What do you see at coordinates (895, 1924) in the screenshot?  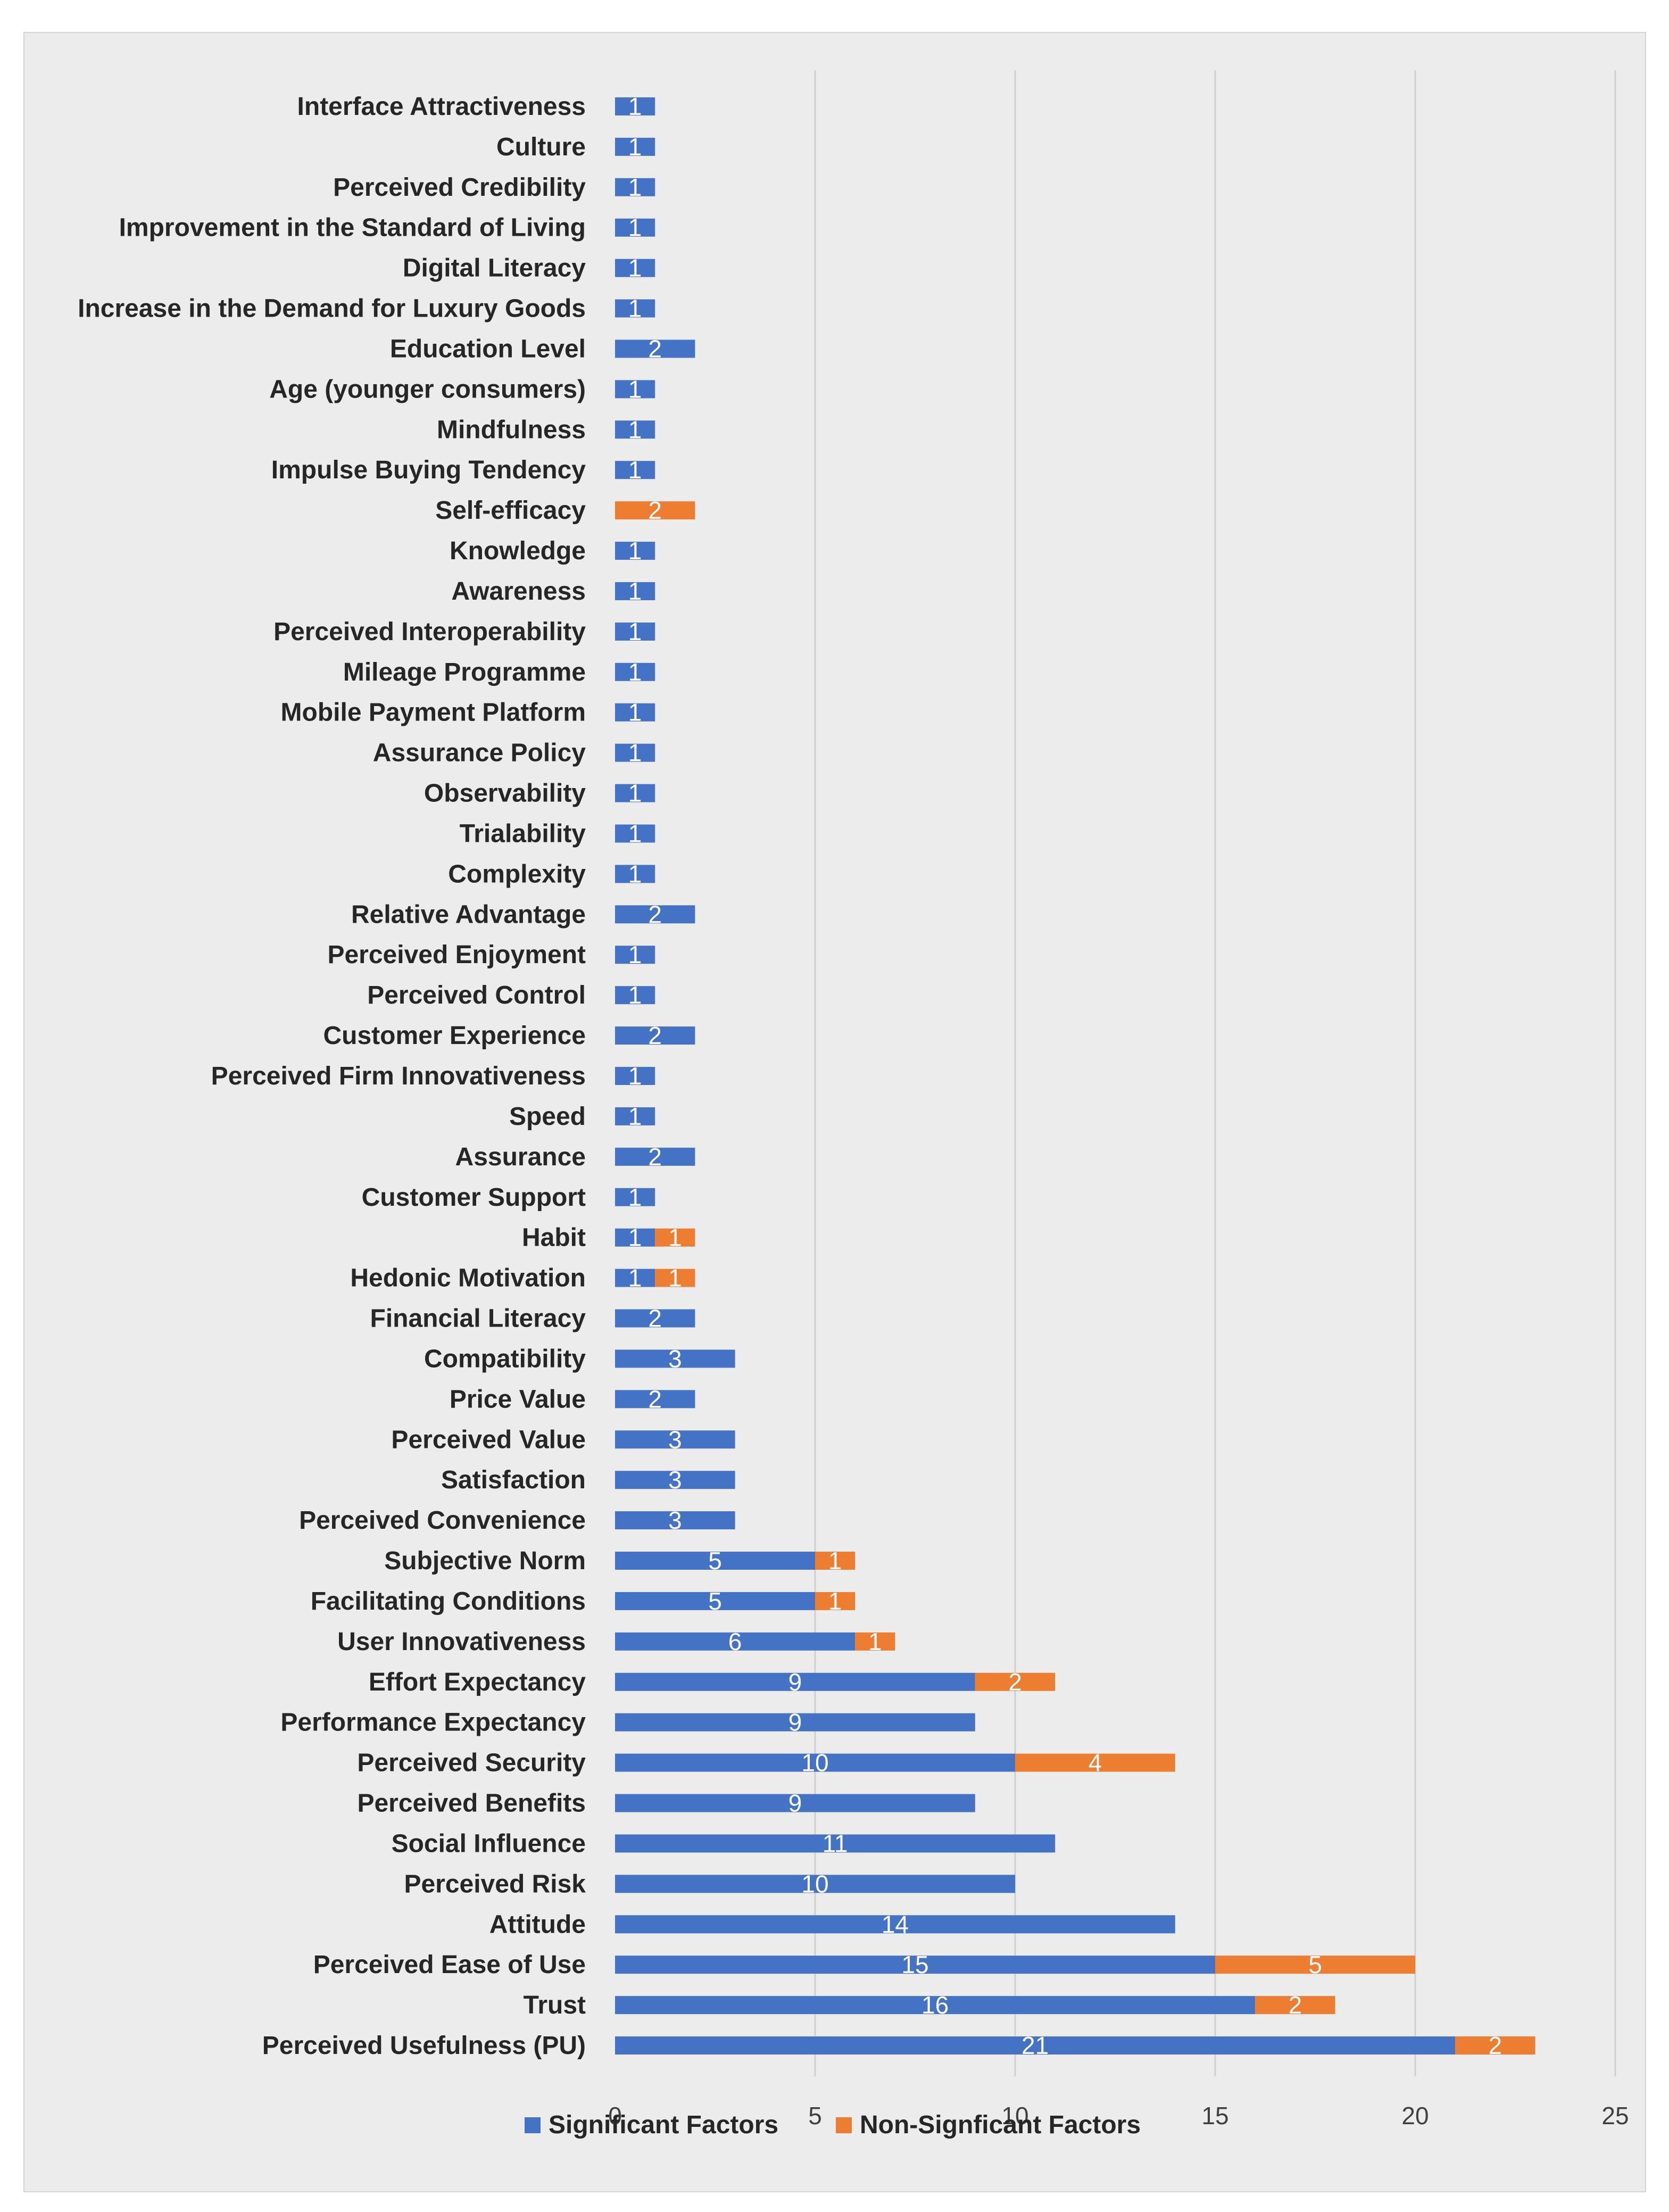 I see `data-label-significant: 14` at bounding box center [895, 1924].